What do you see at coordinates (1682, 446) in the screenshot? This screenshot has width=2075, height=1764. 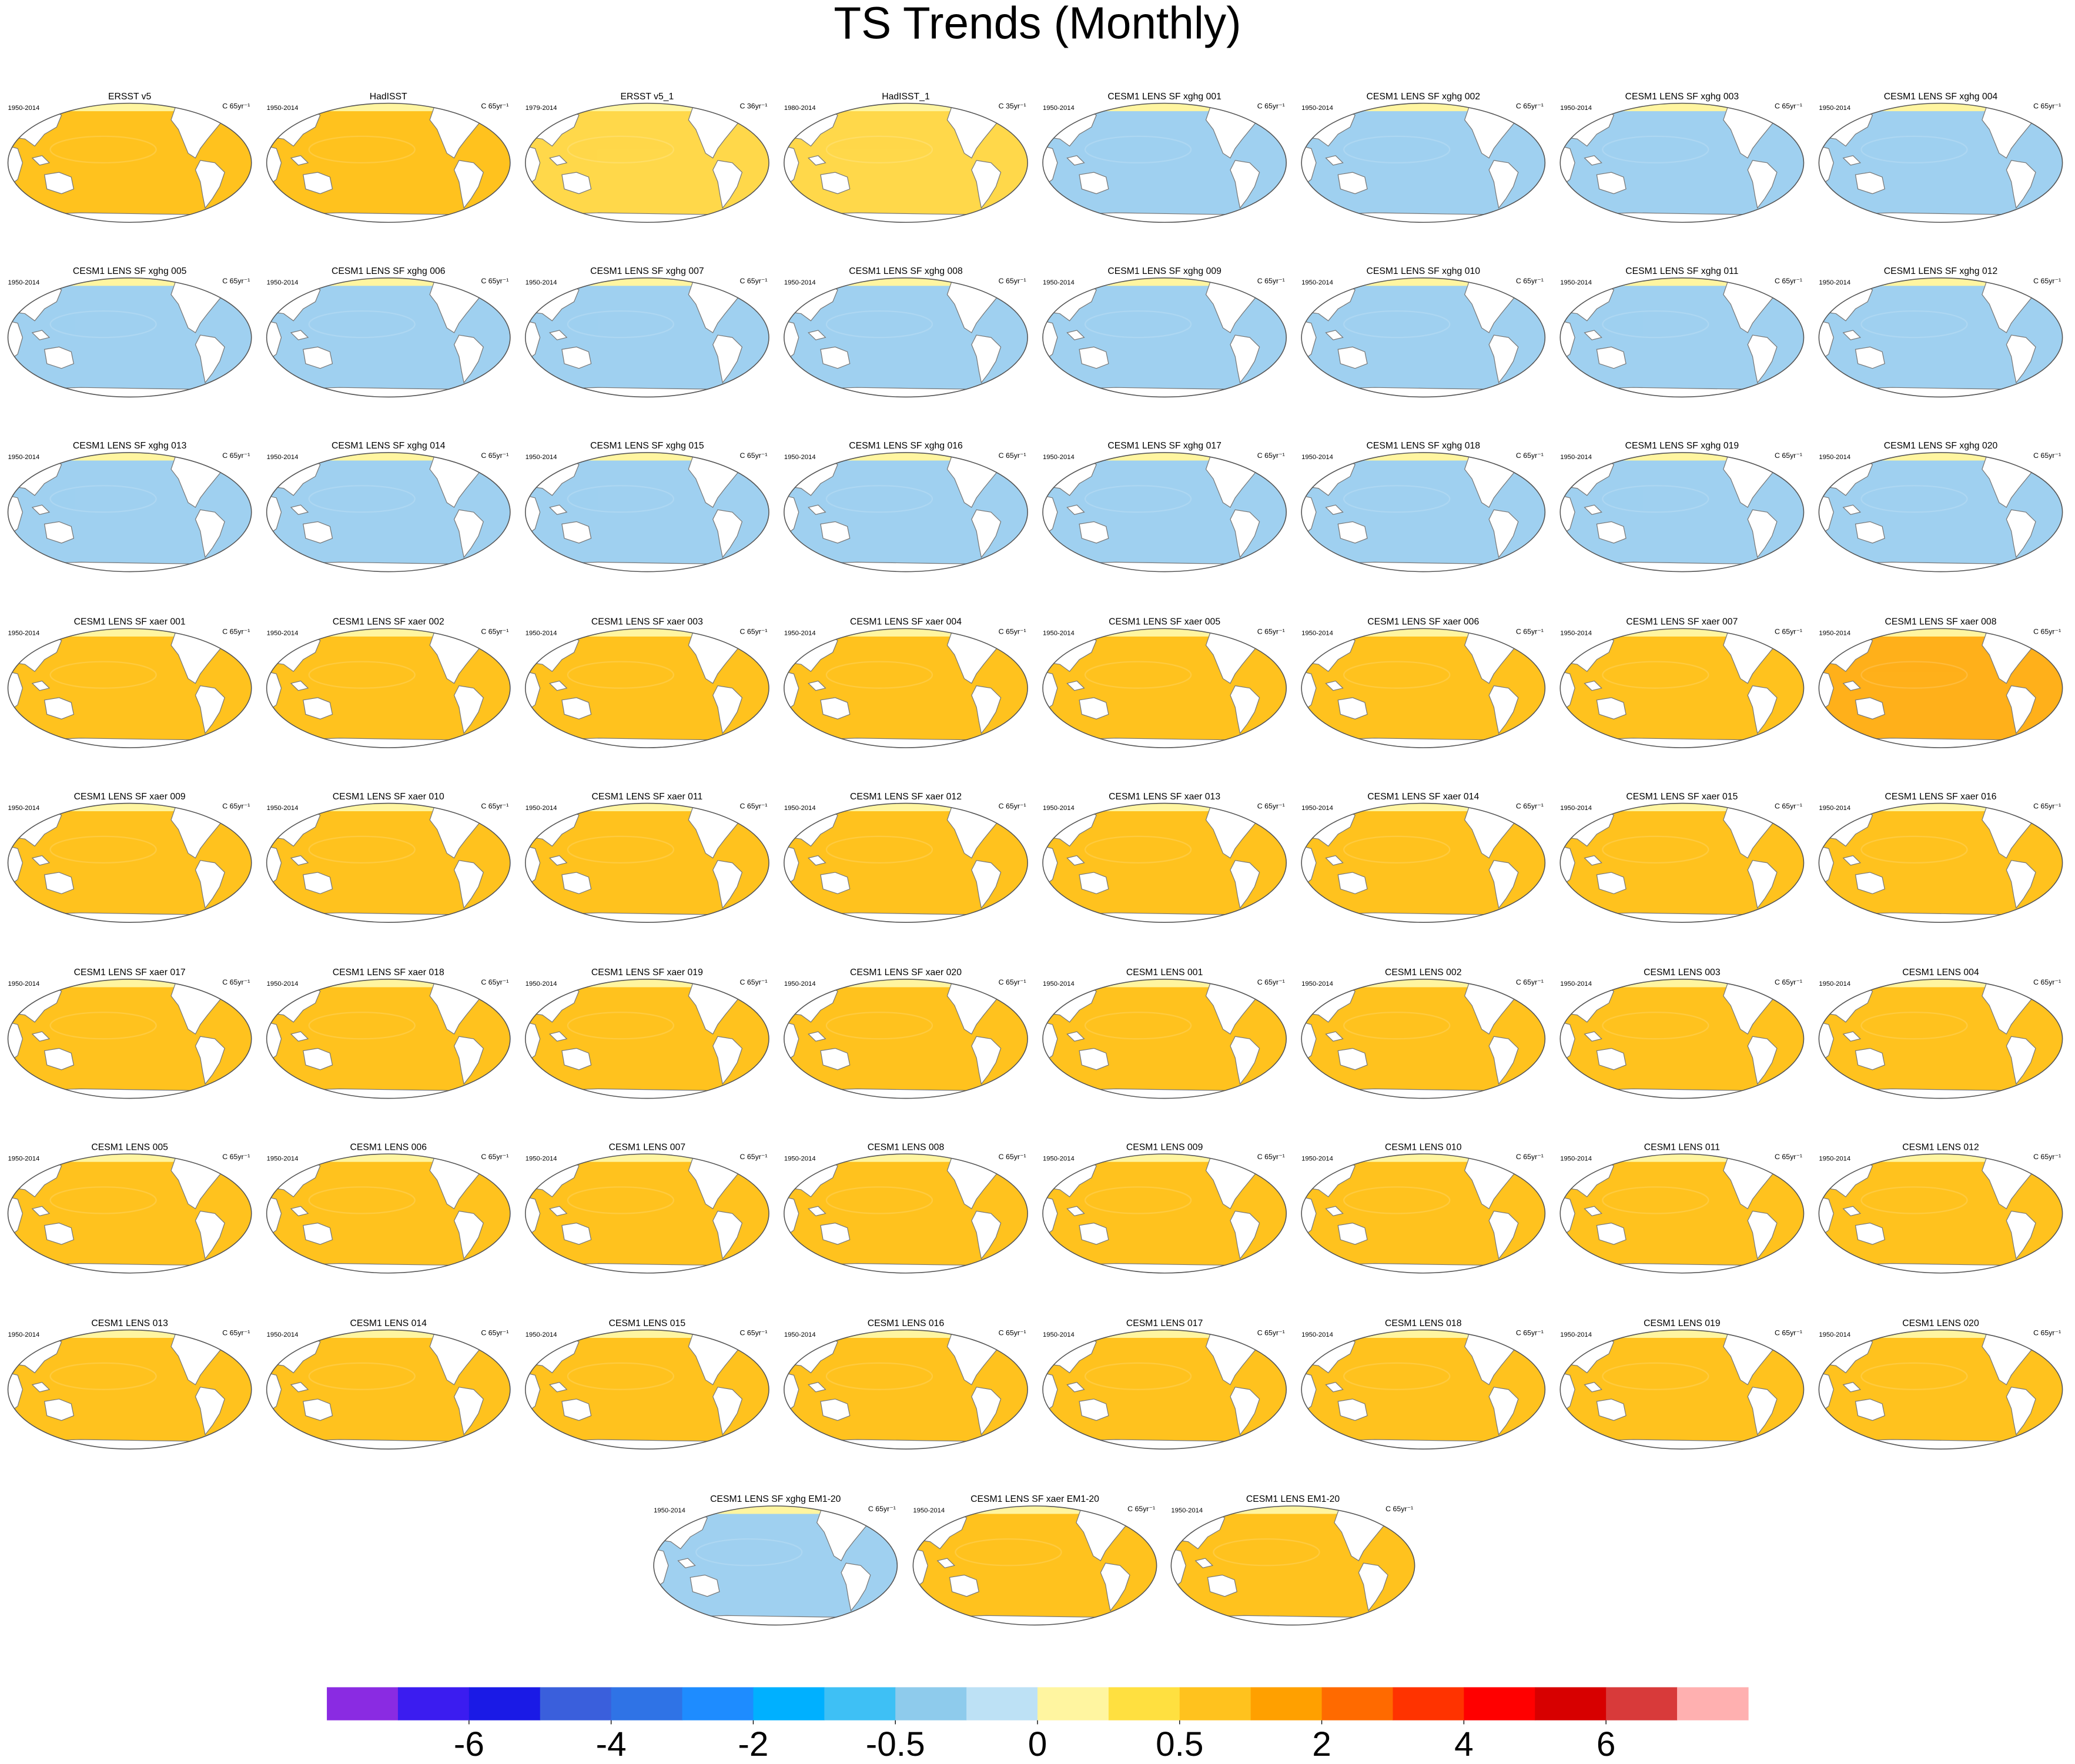 I see `panel-title: CESM1 LENS SF xghg 019` at bounding box center [1682, 446].